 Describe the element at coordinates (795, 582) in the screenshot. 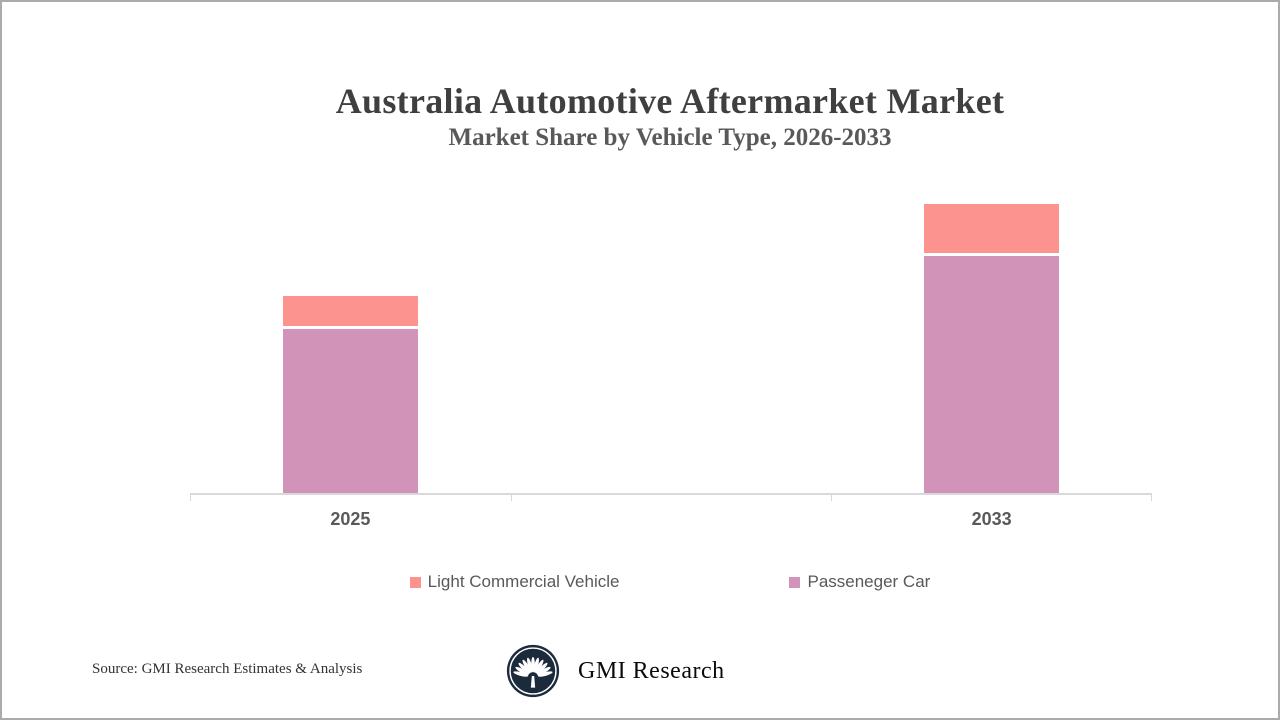

I see `legend-swatch-passeneger-car` at that location.